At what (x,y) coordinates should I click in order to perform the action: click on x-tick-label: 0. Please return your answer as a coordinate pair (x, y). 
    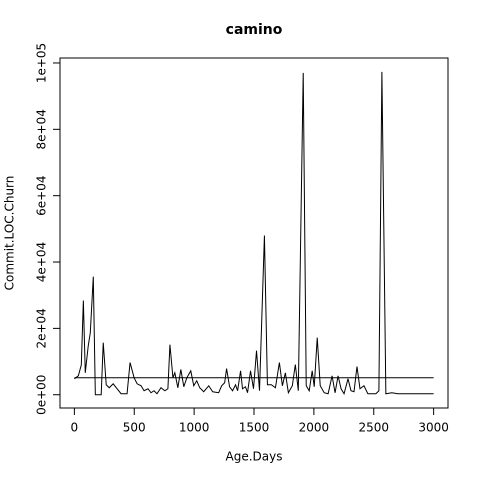
    Looking at the image, I should click on (75, 428).